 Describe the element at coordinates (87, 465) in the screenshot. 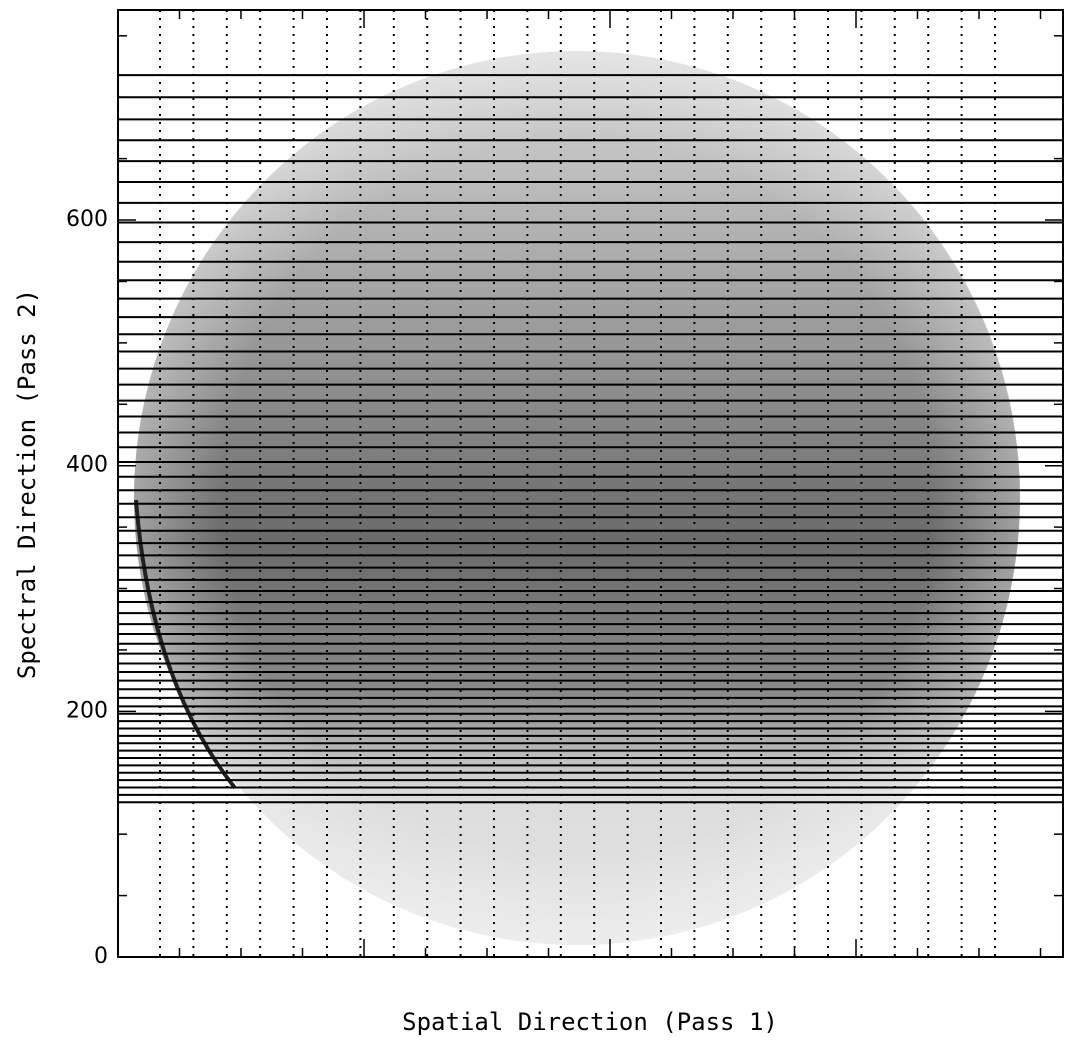

I see `y-tick-label: 400` at that location.